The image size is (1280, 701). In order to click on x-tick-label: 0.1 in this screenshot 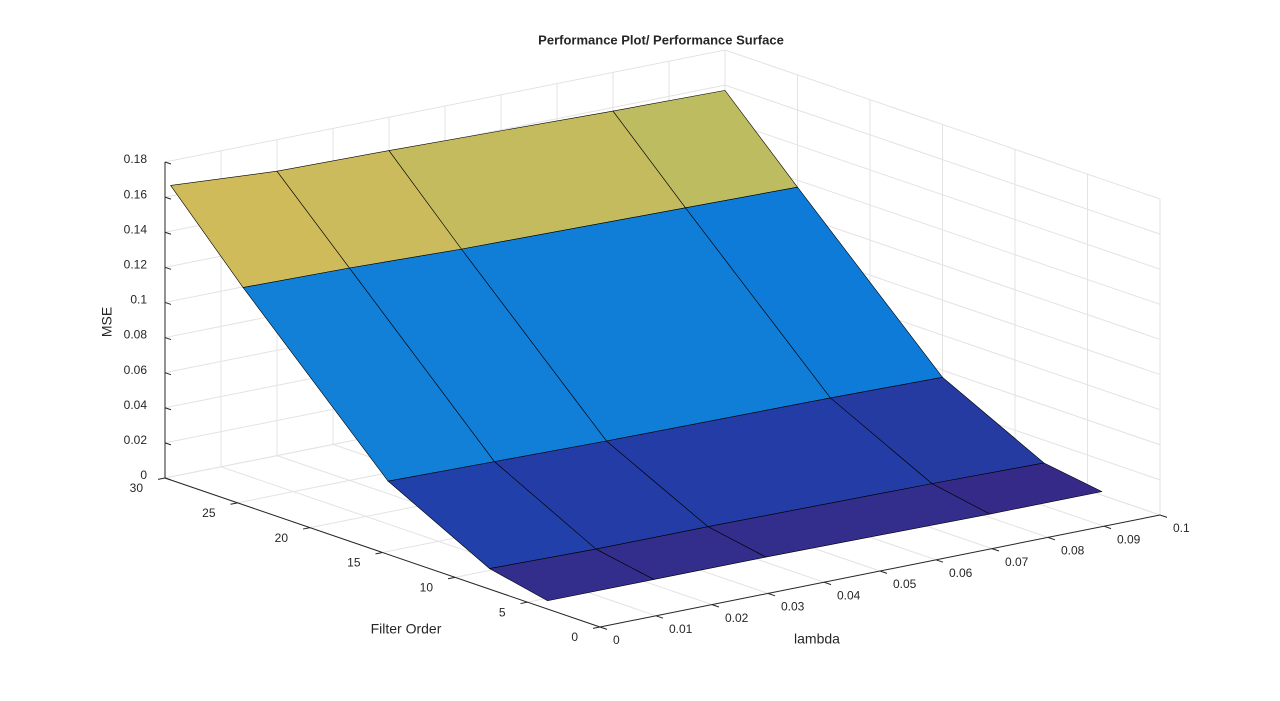, I will do `click(1181, 528)`.